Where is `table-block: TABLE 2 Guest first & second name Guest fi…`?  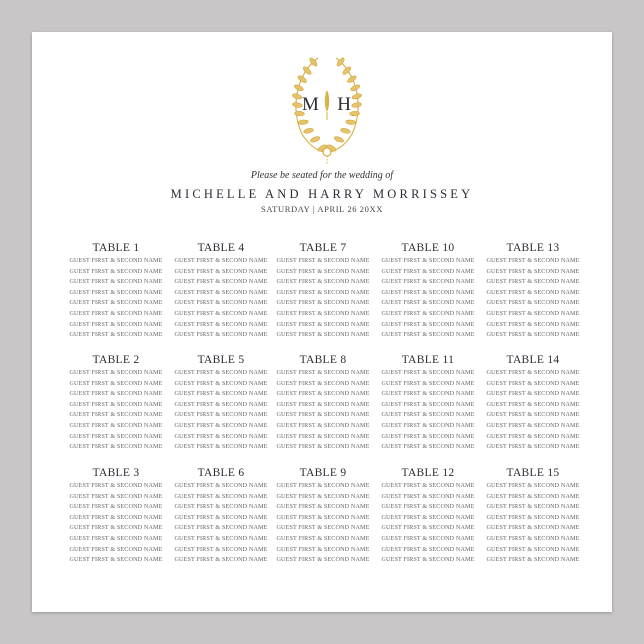 table-block: TABLE 2 Guest first & second name Guest fi… is located at coordinates (116, 403).